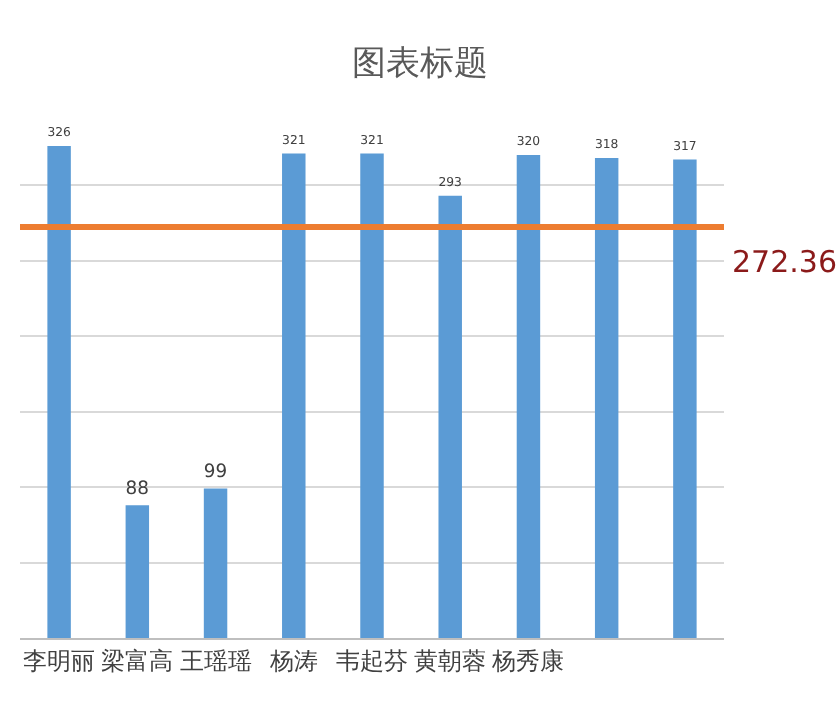 The width and height of the screenshot is (840, 718). I want to click on chart-title: 图表标题, so click(420, 64).